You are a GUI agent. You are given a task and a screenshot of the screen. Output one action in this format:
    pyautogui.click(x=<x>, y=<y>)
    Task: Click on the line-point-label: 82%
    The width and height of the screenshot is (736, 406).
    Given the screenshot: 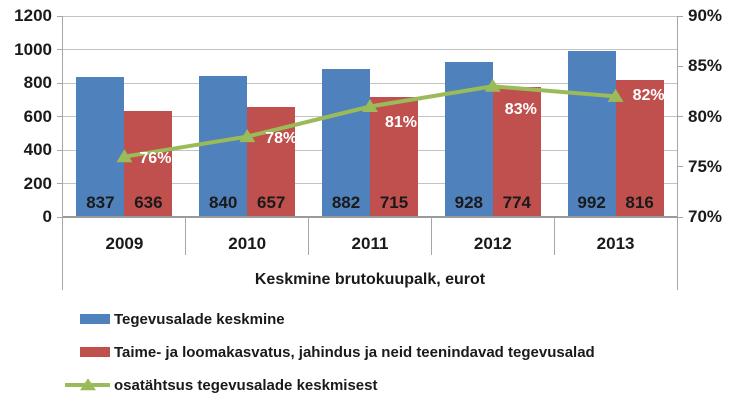 What is the action you would take?
    pyautogui.click(x=648, y=96)
    